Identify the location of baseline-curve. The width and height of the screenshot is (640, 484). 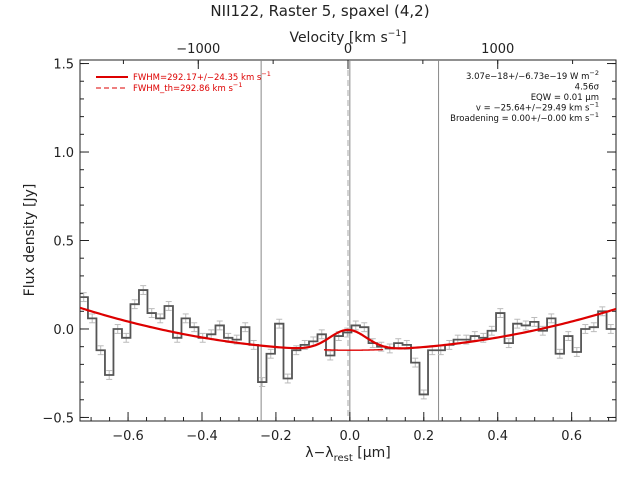
(353, 349).